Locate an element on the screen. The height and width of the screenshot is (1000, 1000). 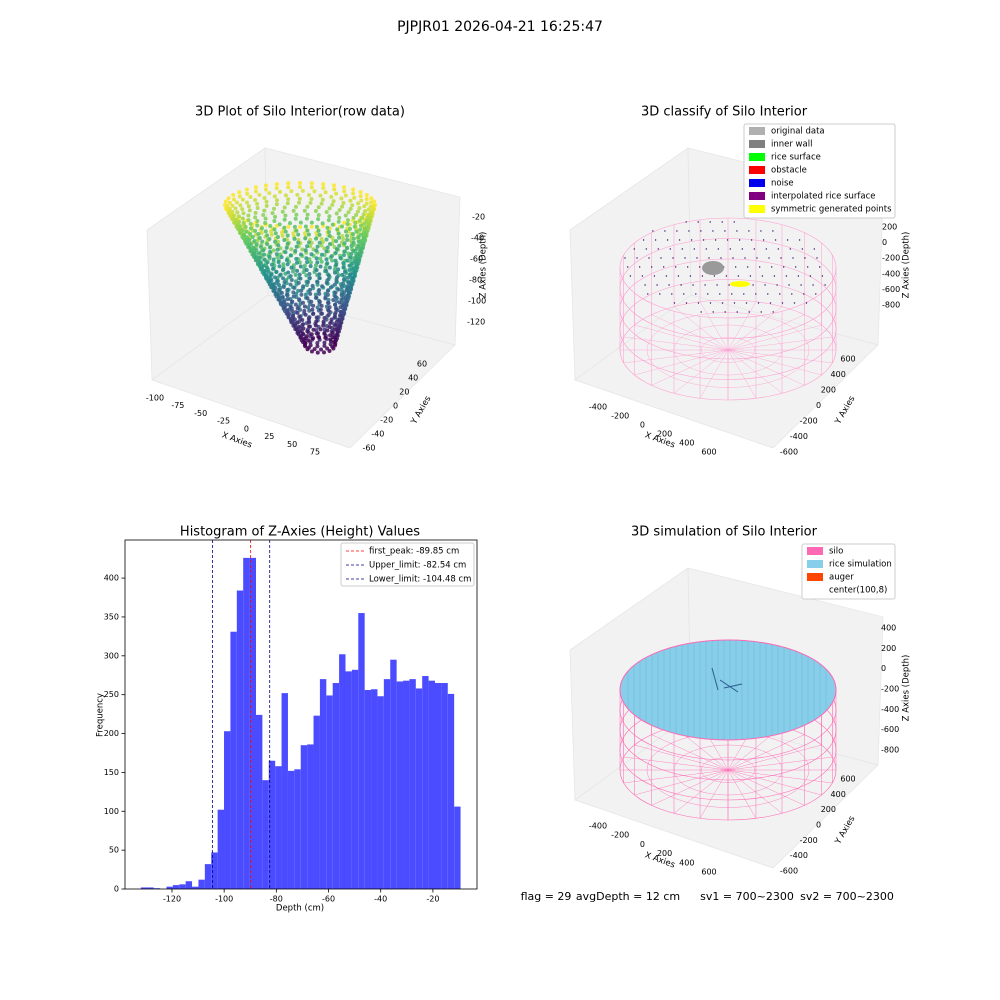
z-axis-label: Z Axies (Depth) is located at coordinates (484, 265).